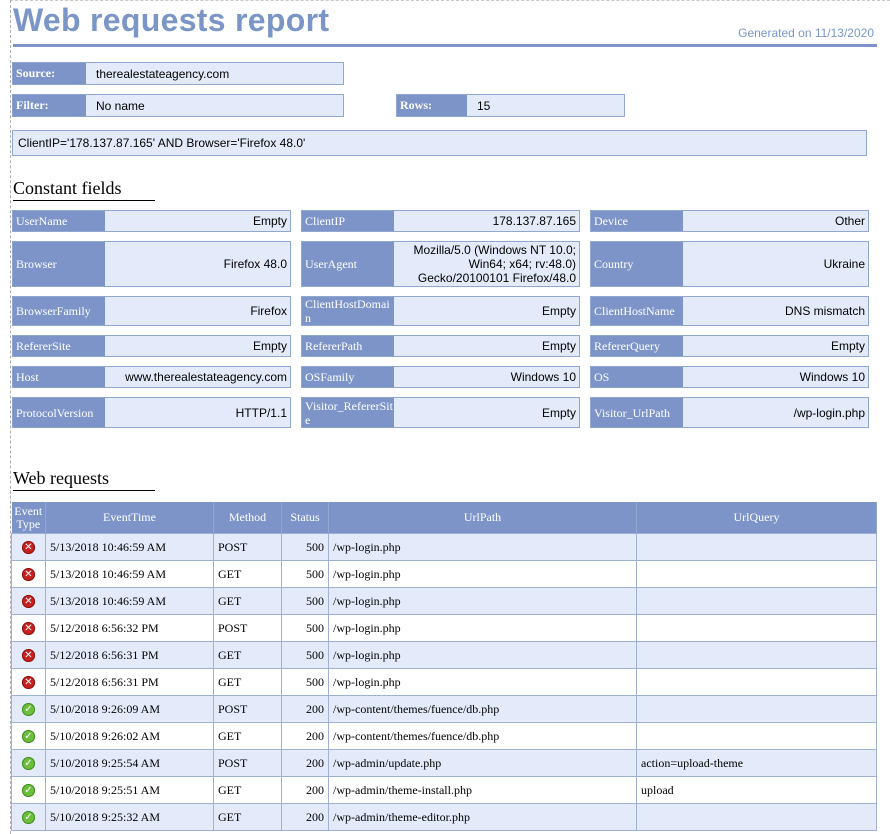 This screenshot has height=834, width=890. What do you see at coordinates (849, 221) in the screenshot?
I see `constant-field-value: Other` at bounding box center [849, 221].